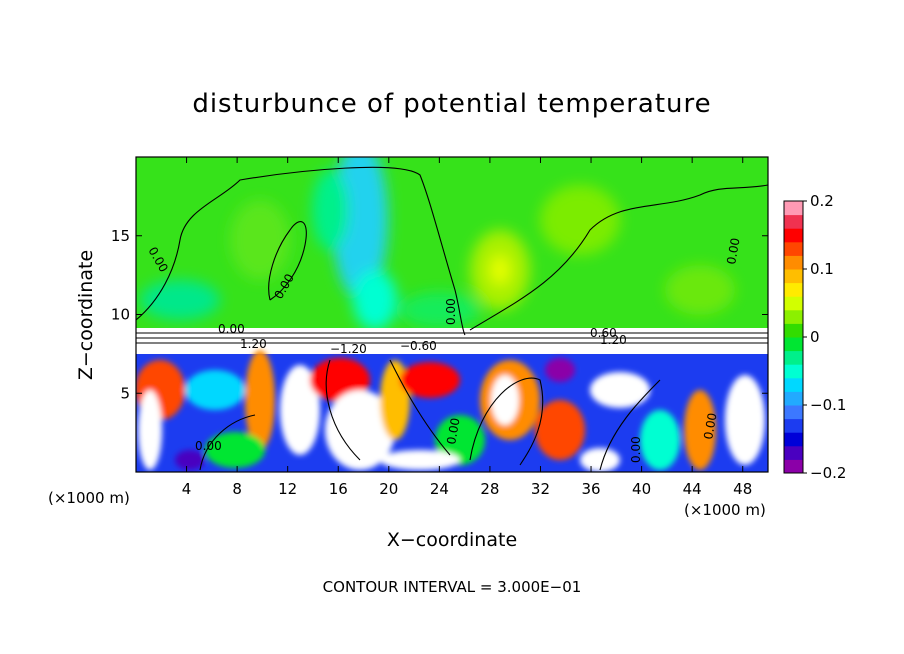 This screenshot has width=904, height=654. Describe the element at coordinates (452, 341) in the screenshot. I see `transition-band` at that location.